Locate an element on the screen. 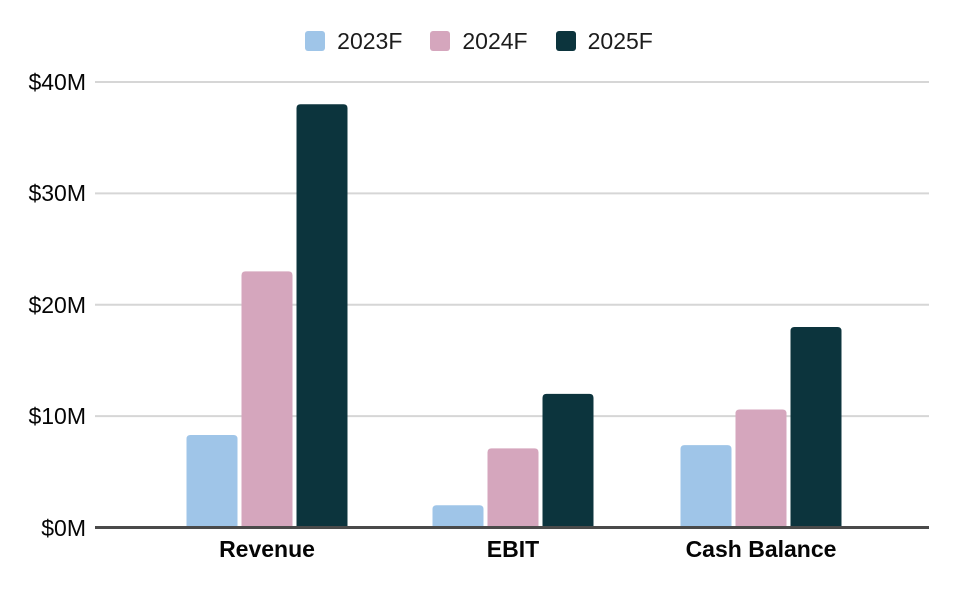  legend-label-2023f: 2023F is located at coordinates (370, 40).